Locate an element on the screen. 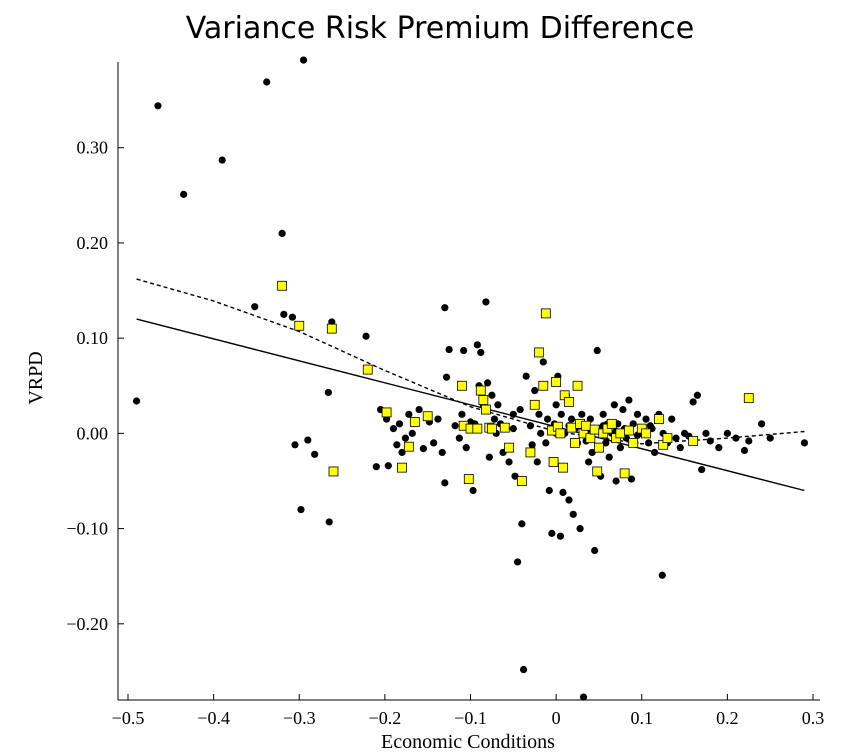  x-tick-label: 0 is located at coordinates (556, 718).